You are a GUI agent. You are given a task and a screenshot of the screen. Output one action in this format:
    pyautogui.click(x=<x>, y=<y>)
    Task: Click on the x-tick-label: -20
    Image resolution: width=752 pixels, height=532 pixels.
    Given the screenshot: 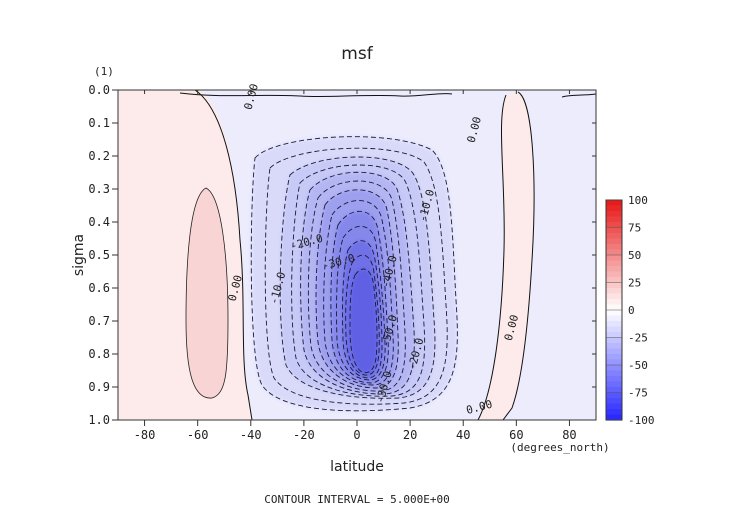 What is the action you would take?
    pyautogui.click(x=304, y=435)
    